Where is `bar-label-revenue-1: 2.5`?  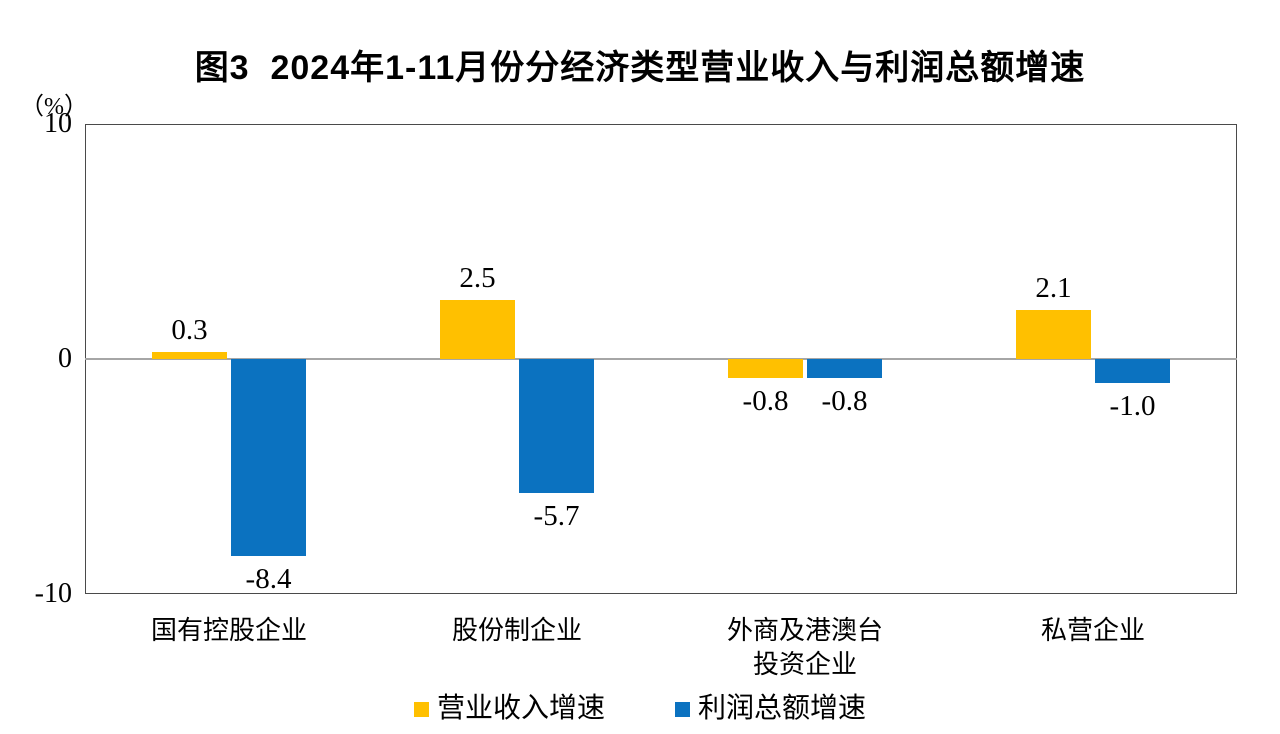
bar-label-revenue-1: 2.5 is located at coordinates (477, 278).